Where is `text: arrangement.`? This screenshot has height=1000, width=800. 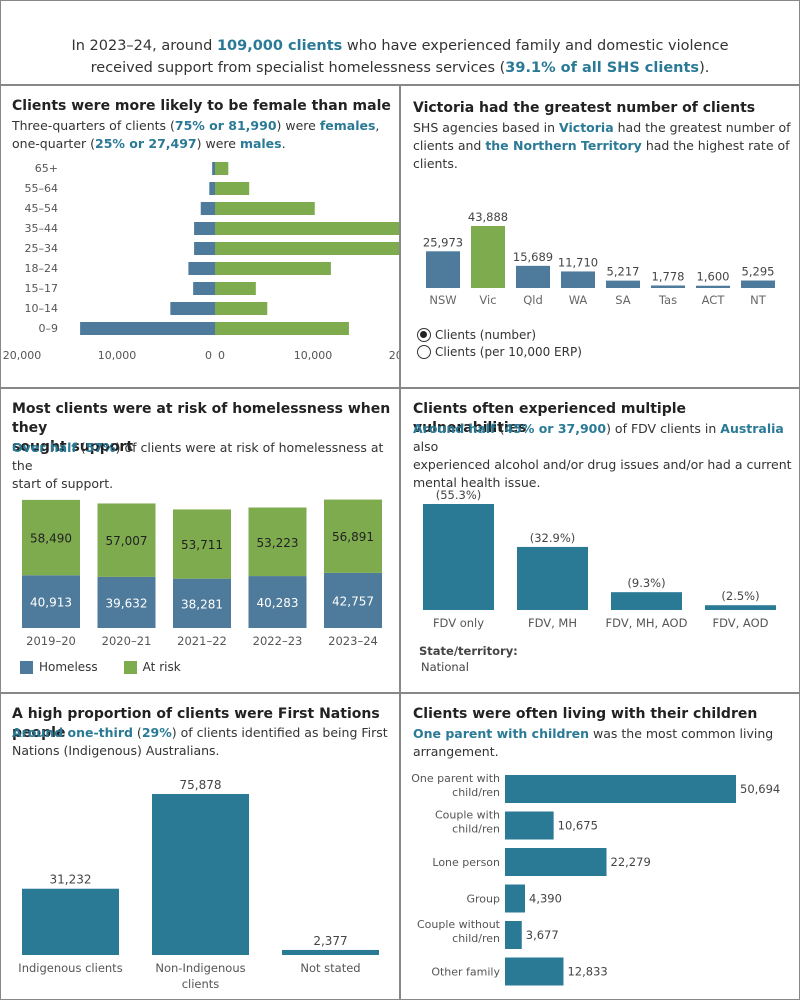 text: arrangement. is located at coordinates (456, 751).